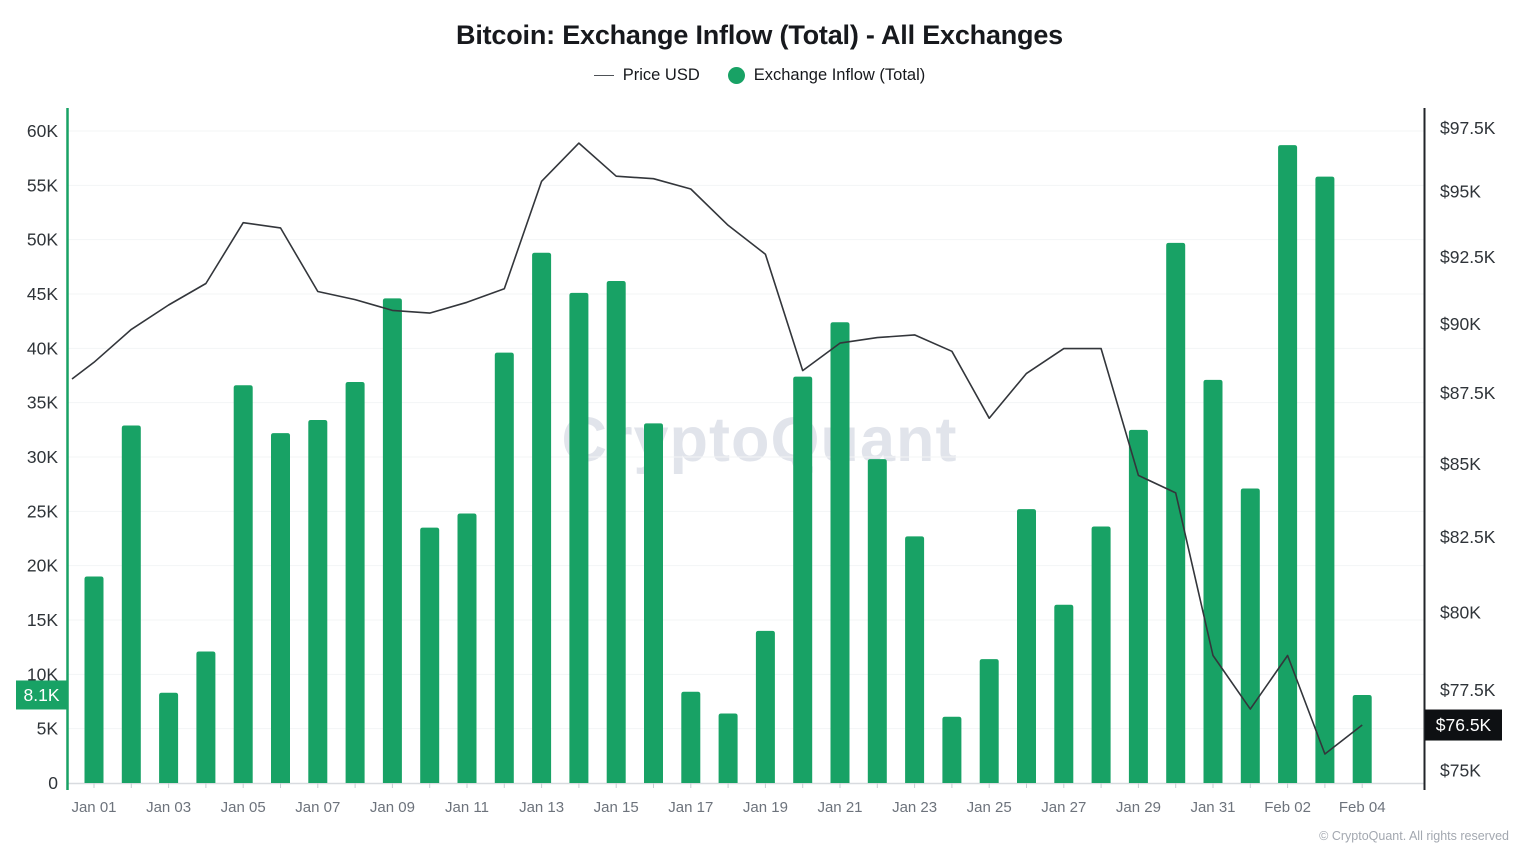 The height and width of the screenshot is (852, 1519). I want to click on svg-text: 30K, so click(42, 457).